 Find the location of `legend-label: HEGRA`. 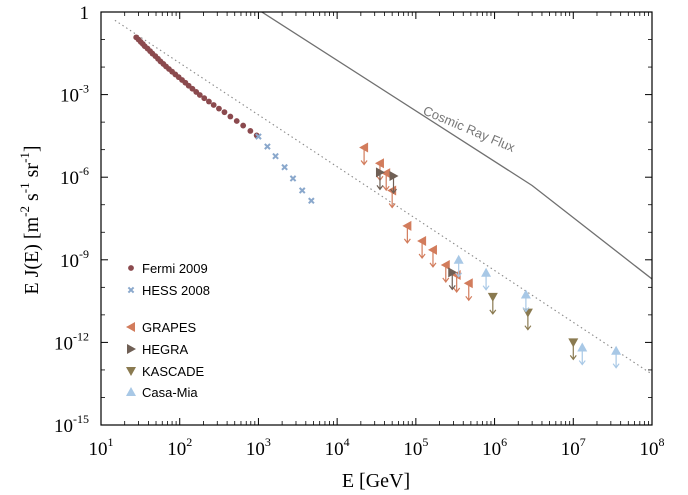

legend-label: HEGRA is located at coordinates (165, 349).